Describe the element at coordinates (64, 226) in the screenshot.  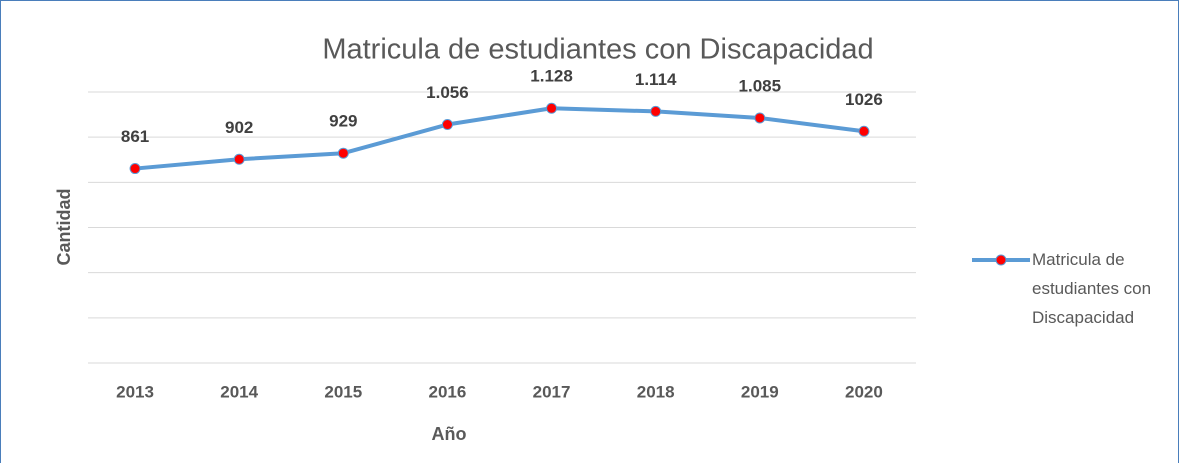
I see `y-axis-title: Cantidad` at that location.